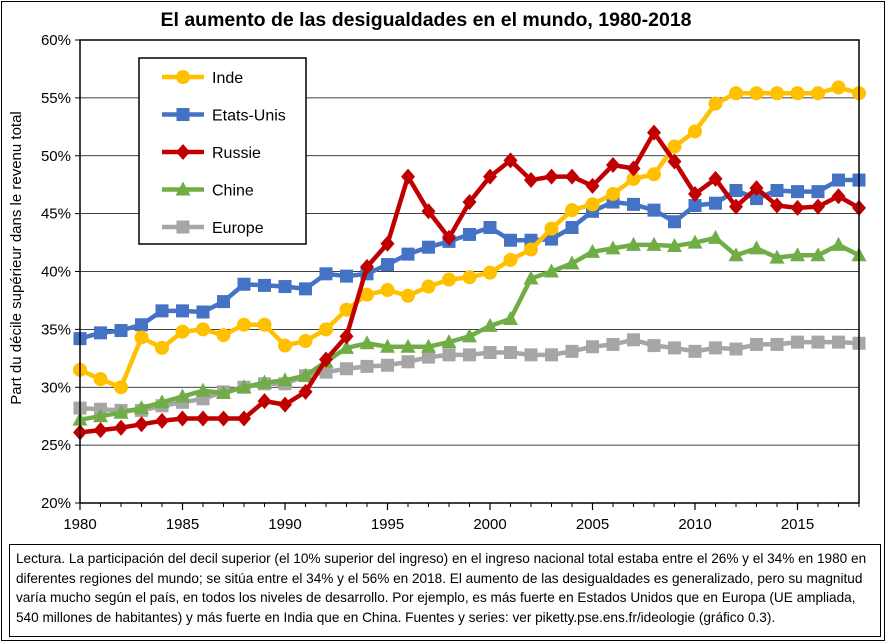  Describe the element at coordinates (56, 98) in the screenshot. I see `y-tick-label: 55%` at that location.